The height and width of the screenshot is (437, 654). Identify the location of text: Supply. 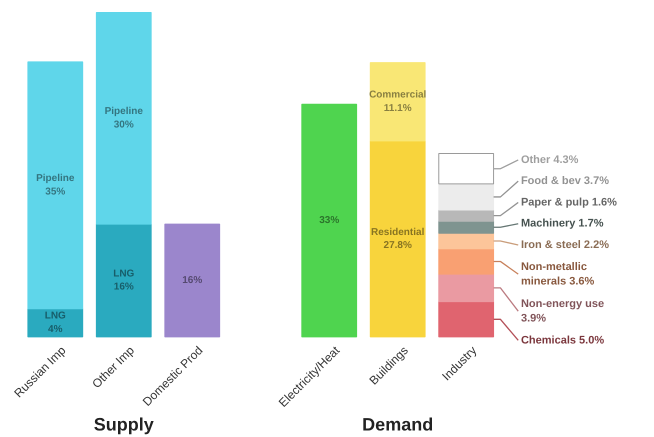
(124, 424).